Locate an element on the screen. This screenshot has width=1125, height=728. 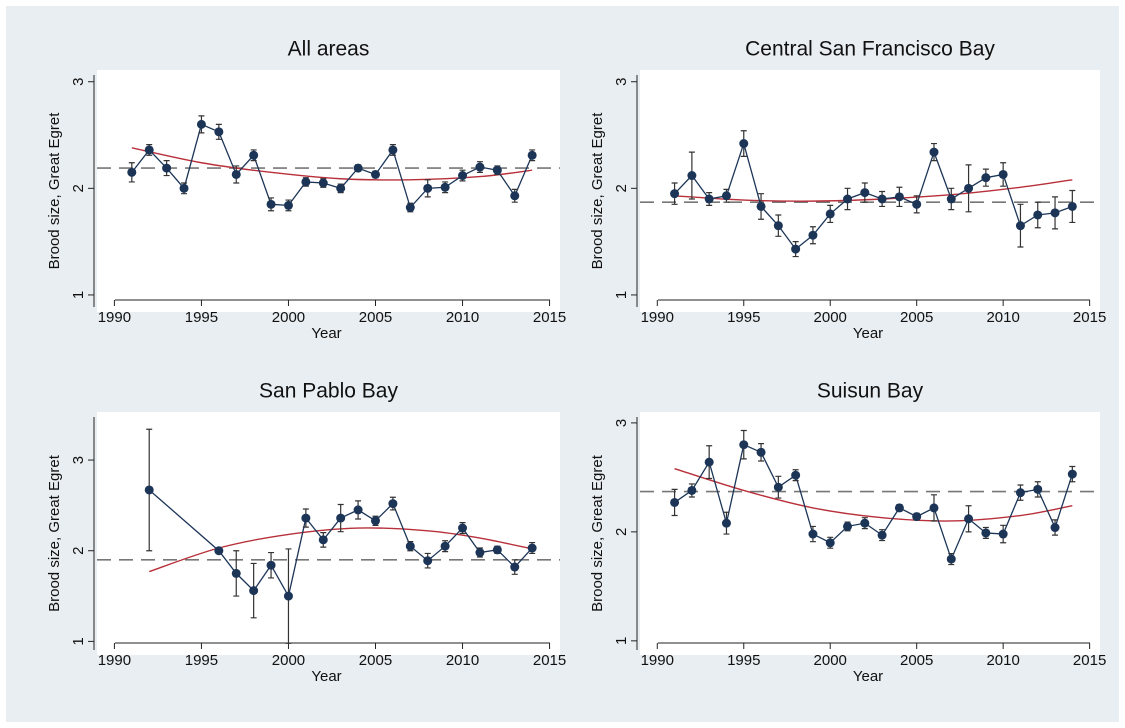
x-axis-title: Year is located at coordinates (326, 676).